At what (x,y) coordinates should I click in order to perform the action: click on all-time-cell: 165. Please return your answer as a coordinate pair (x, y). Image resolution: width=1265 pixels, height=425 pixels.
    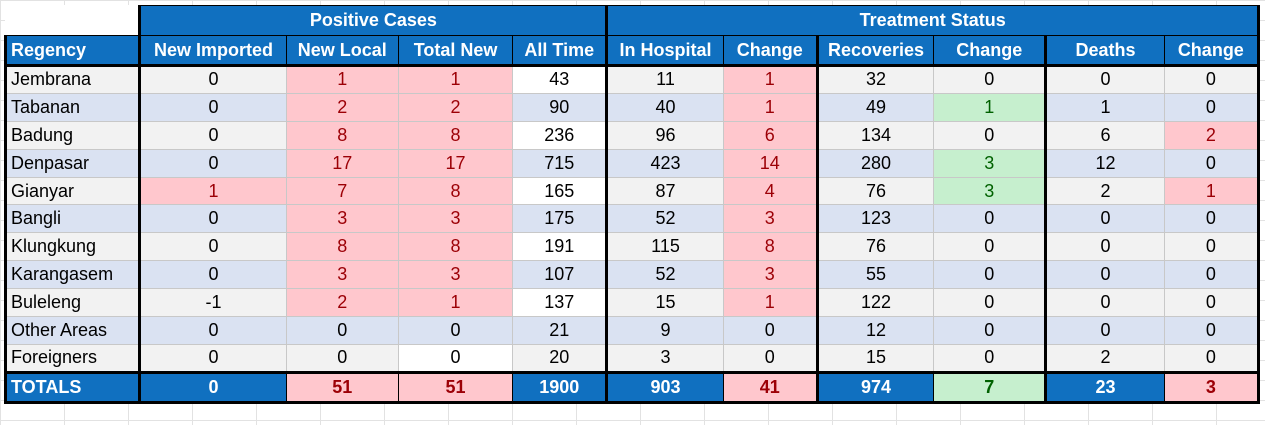
    Looking at the image, I should click on (560, 191).